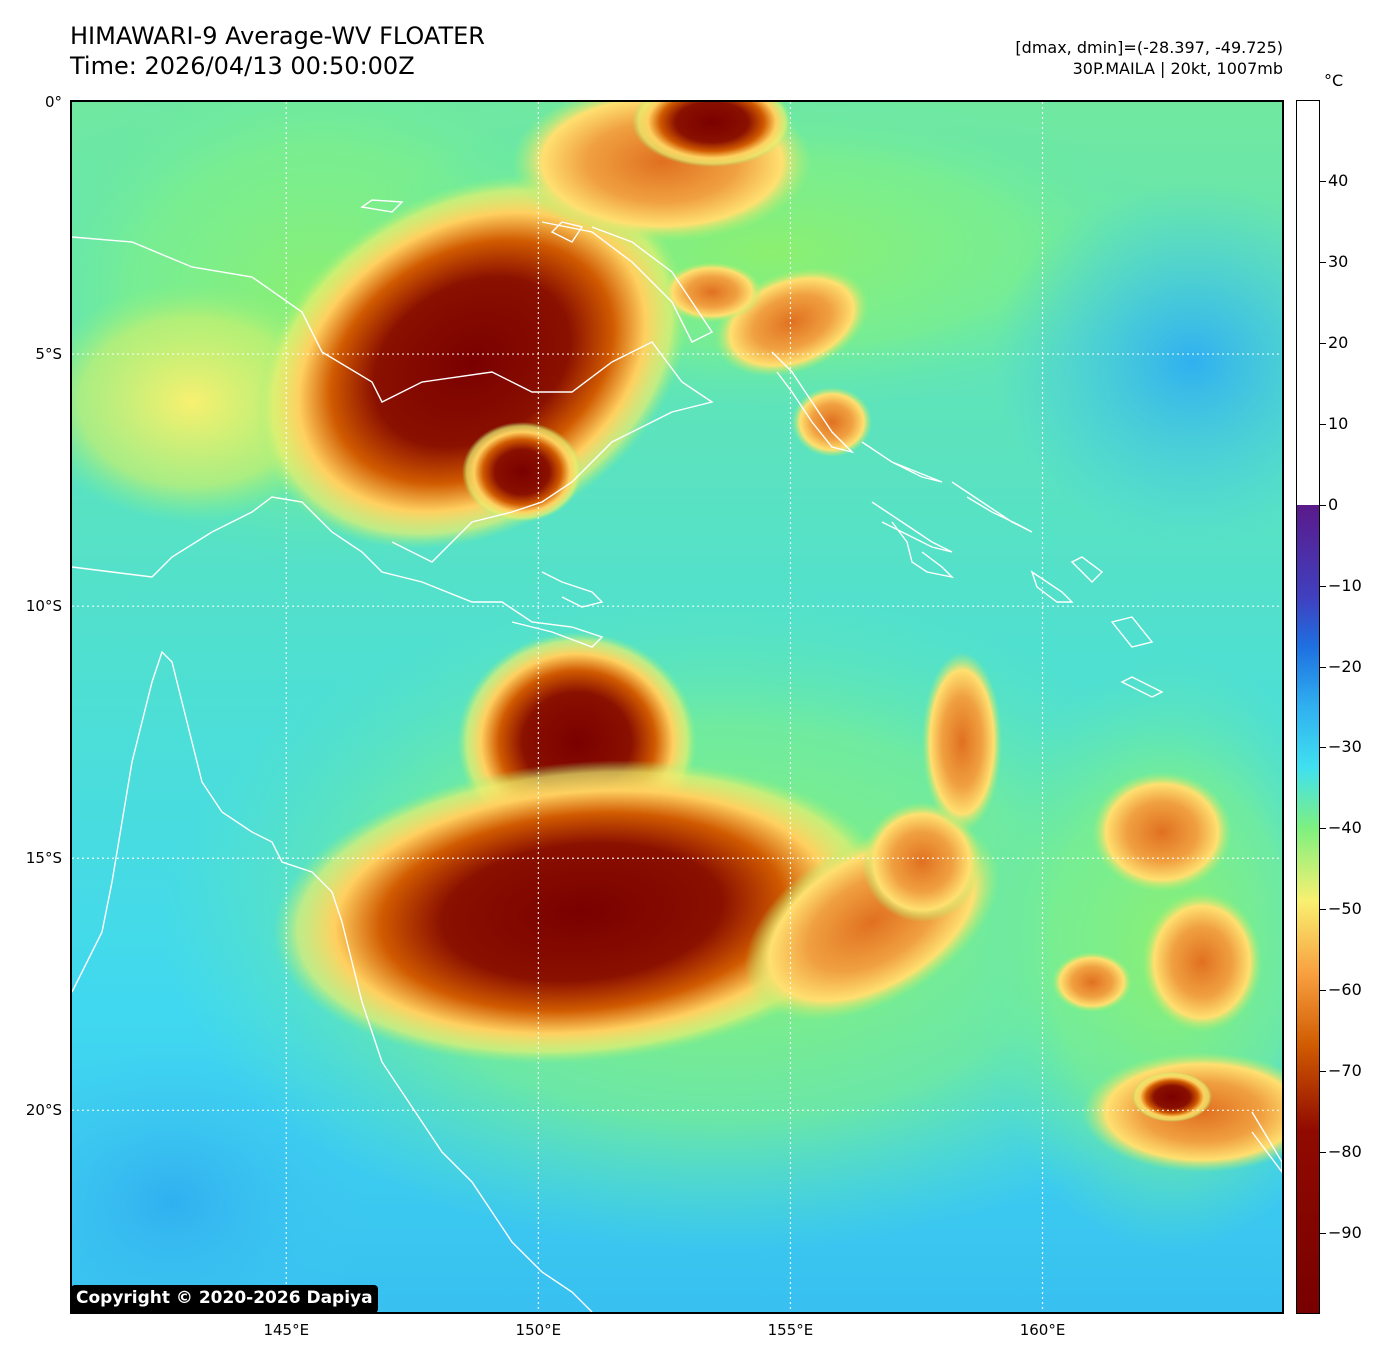 Image resolution: width=1388 pixels, height=1364 pixels. Describe the element at coordinates (1338, 261) in the screenshot. I see `colorbar-tick-label: 30` at that location.